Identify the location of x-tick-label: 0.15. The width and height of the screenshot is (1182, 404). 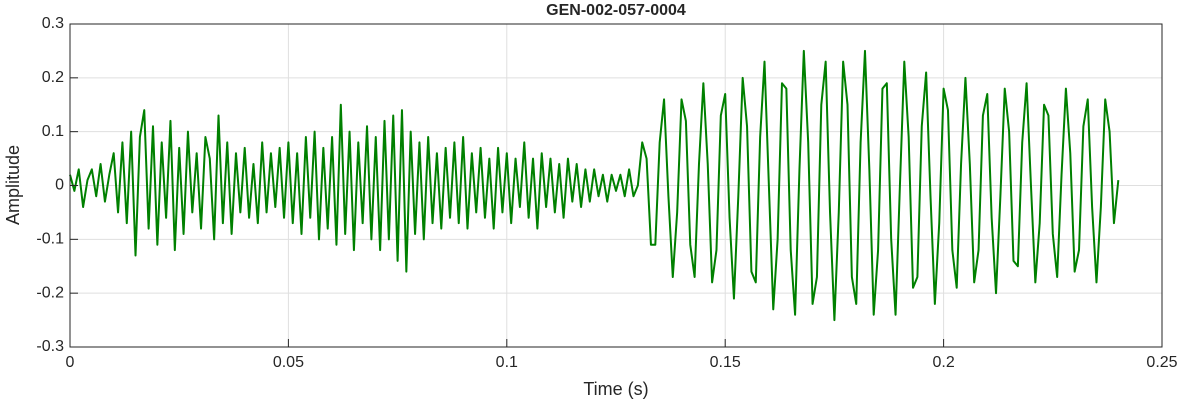
(725, 362).